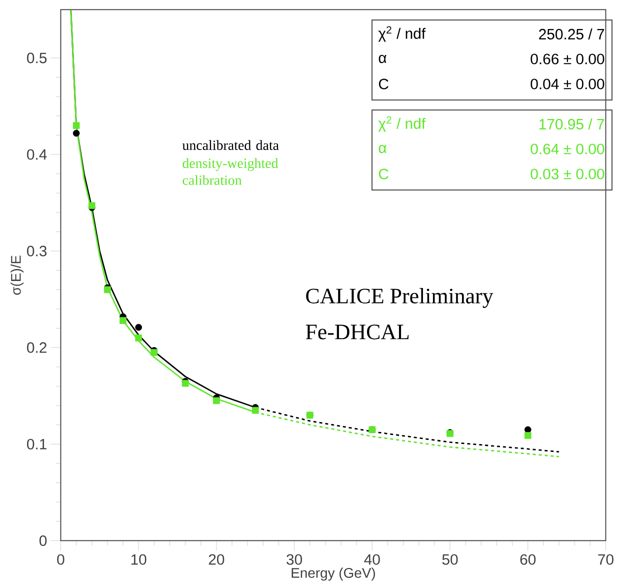  I want to click on y-tick-label: 0.5, so click(37, 58).